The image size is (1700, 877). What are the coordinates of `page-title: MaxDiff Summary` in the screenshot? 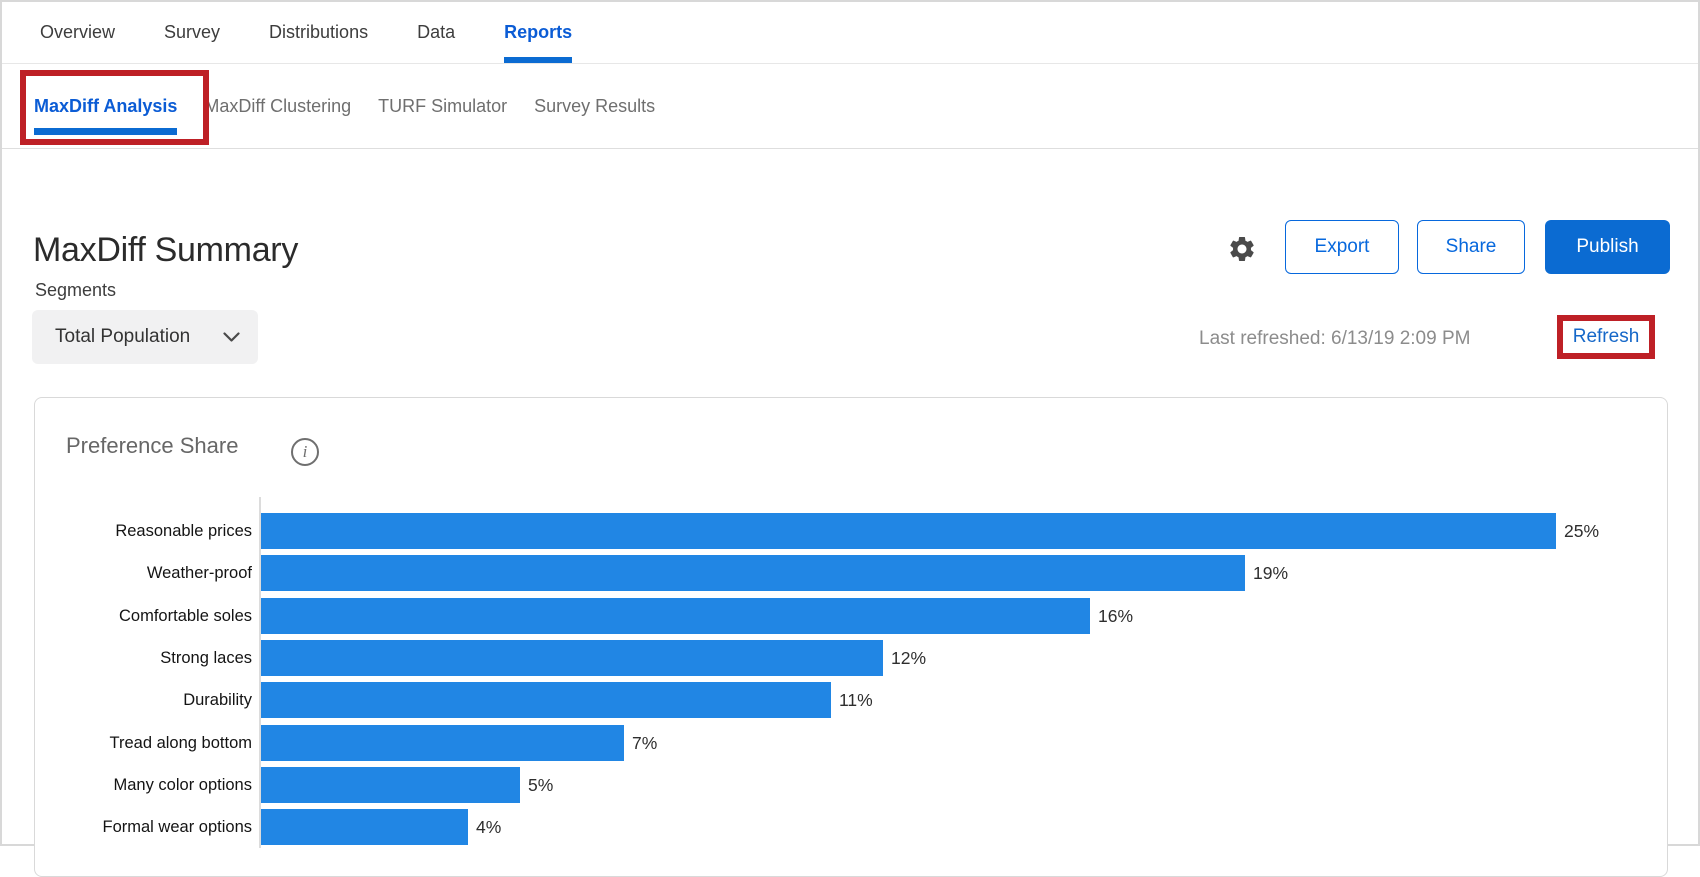 It's located at (166, 250).